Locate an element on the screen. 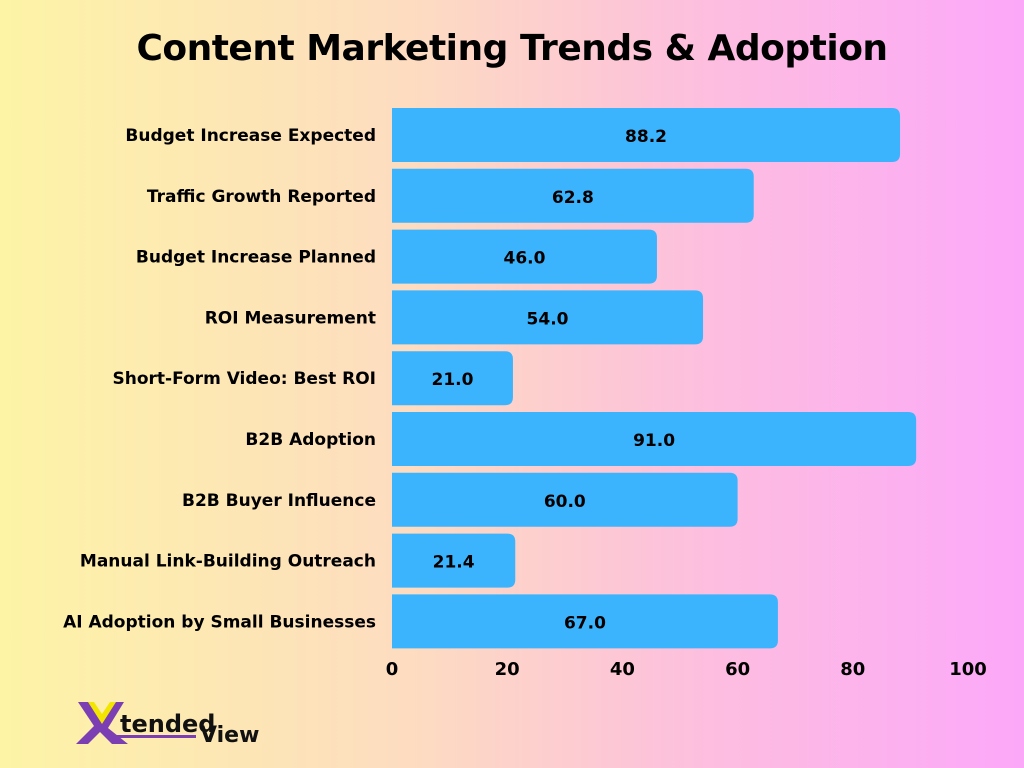  data-label: 88.2 is located at coordinates (646, 137).